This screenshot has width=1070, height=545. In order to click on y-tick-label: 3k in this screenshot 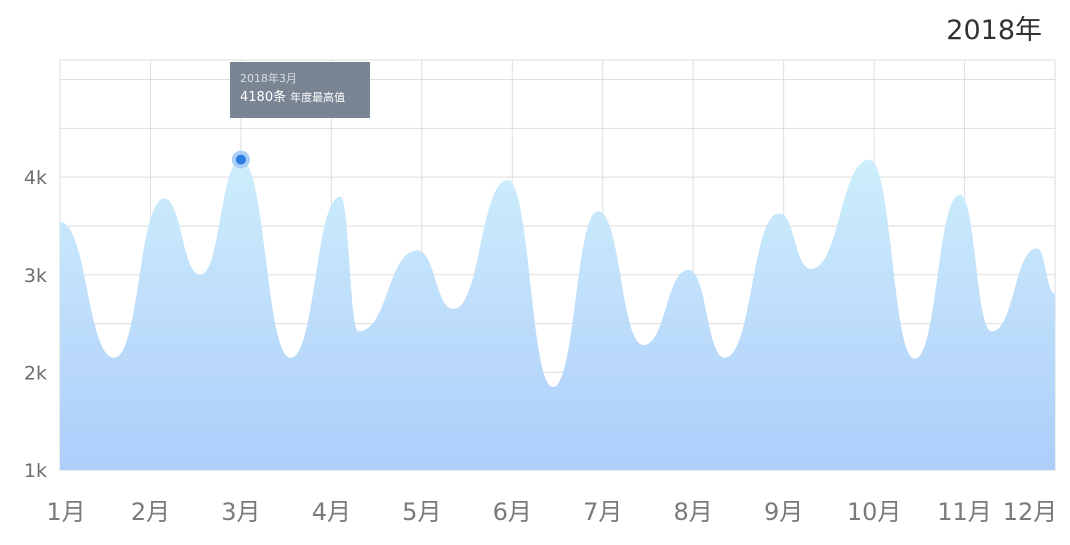, I will do `click(35, 276)`.